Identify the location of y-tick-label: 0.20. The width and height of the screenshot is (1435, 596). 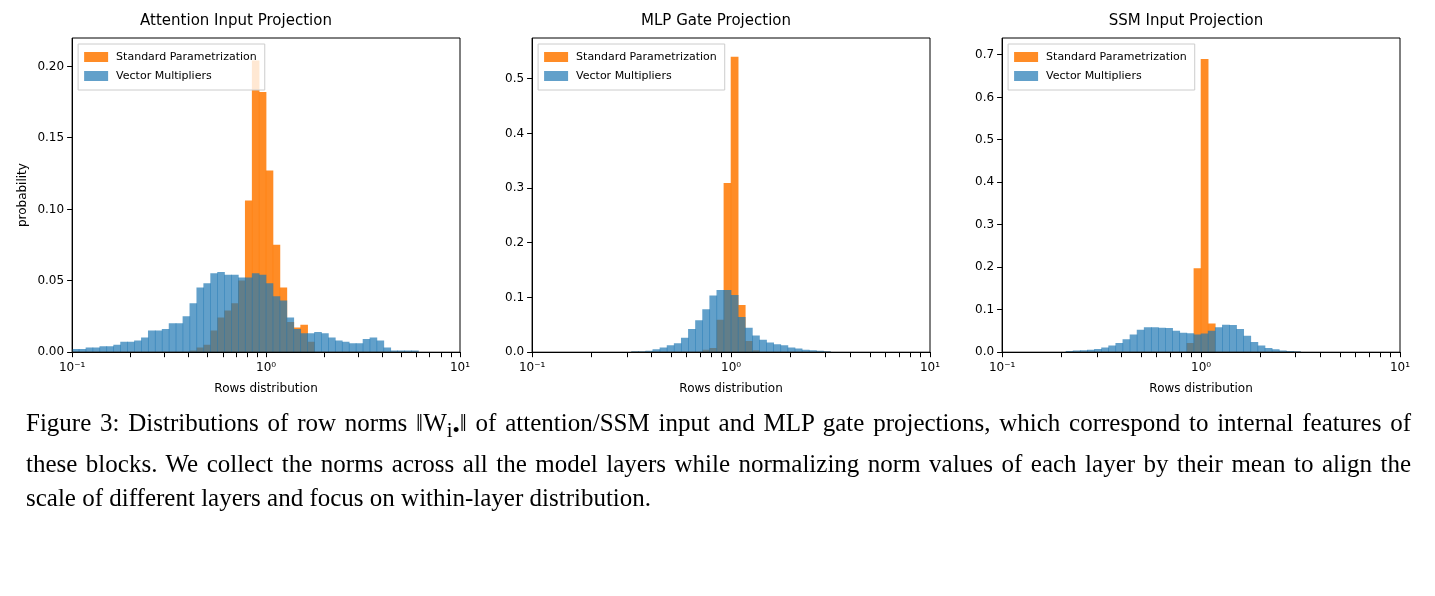
(51, 65).